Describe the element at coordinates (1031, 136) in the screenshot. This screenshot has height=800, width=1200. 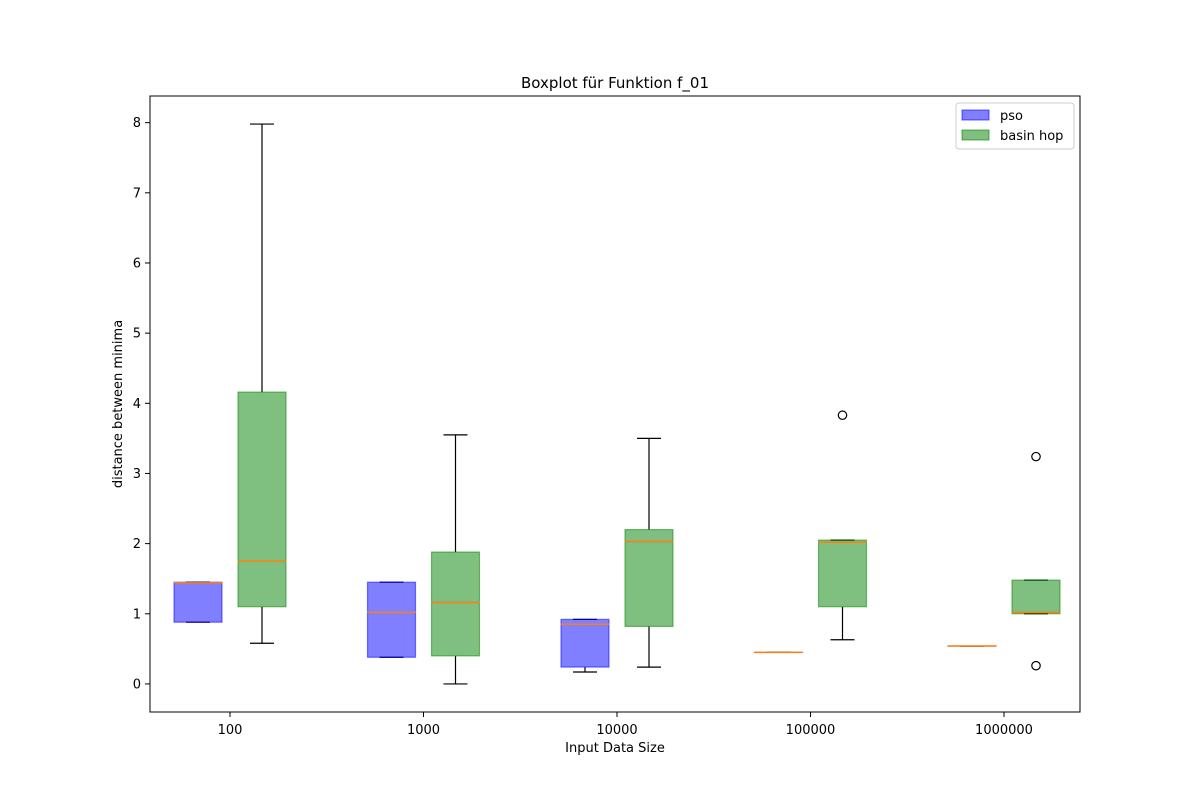
I see `legend-label: basin hop` at that location.